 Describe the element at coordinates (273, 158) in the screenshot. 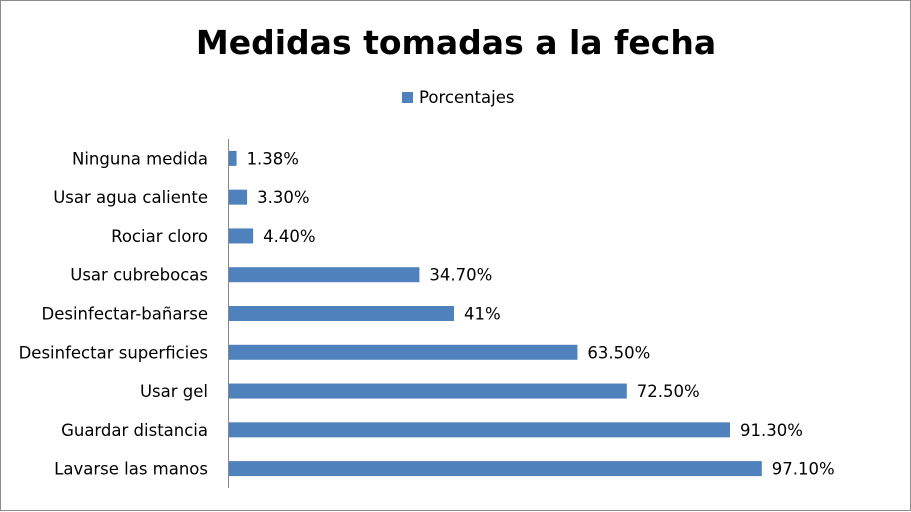

I see `data-label: 1.38%` at that location.